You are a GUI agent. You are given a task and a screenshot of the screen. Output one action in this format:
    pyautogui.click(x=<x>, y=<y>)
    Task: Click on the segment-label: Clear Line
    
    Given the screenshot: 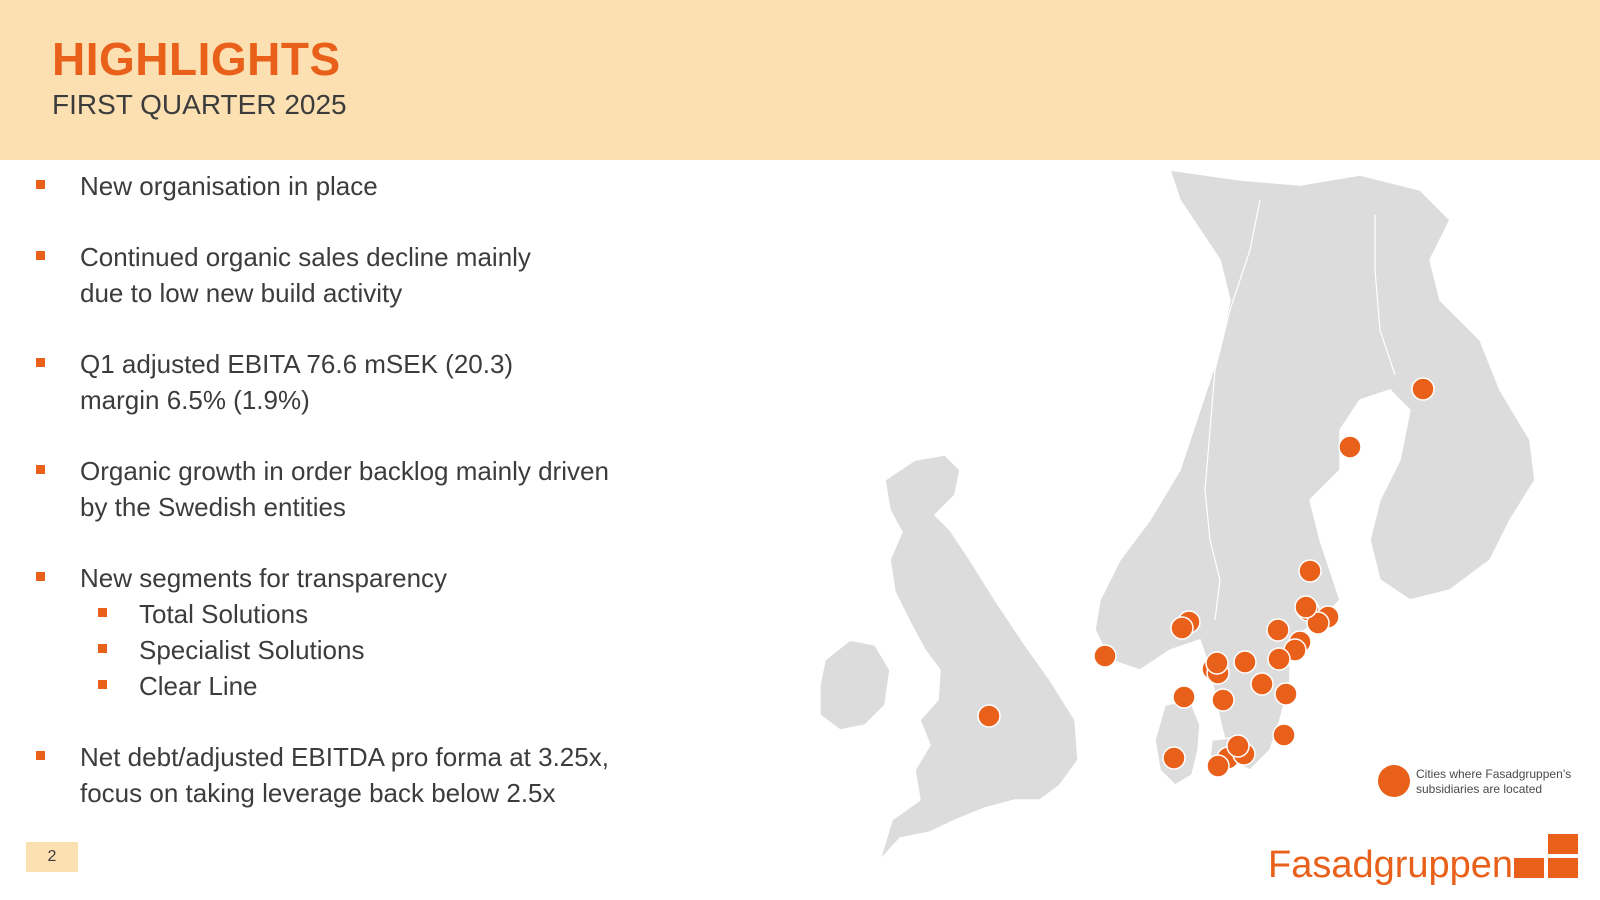 What is the action you would take?
    pyautogui.click(x=198, y=686)
    